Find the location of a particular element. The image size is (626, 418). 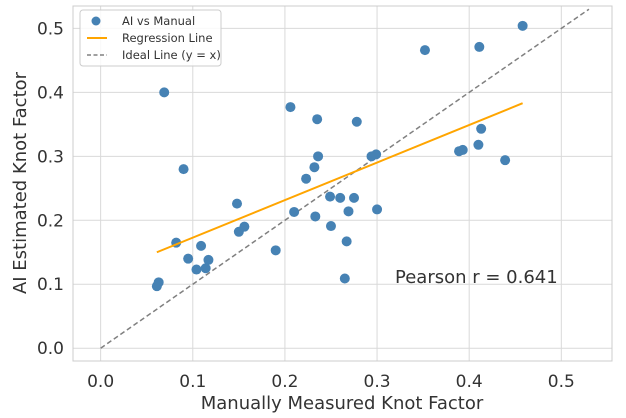

x-tick-label: 0.4 is located at coordinates (469, 382).